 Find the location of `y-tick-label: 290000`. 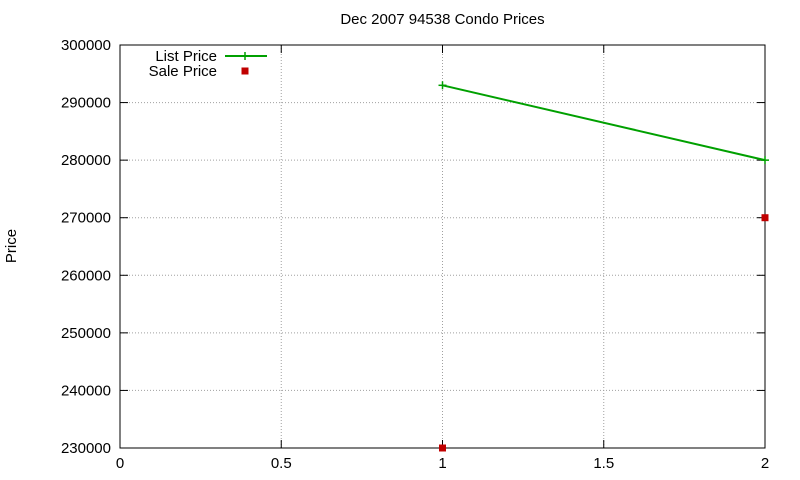

y-tick-label: 290000 is located at coordinates (86, 103).